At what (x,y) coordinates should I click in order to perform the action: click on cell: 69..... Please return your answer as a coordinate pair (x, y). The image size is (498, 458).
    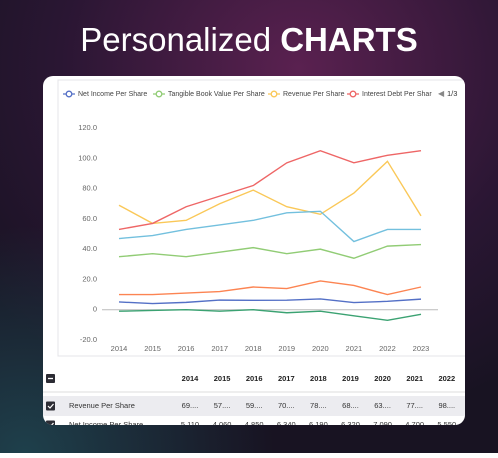
    Looking at the image, I should click on (190, 405).